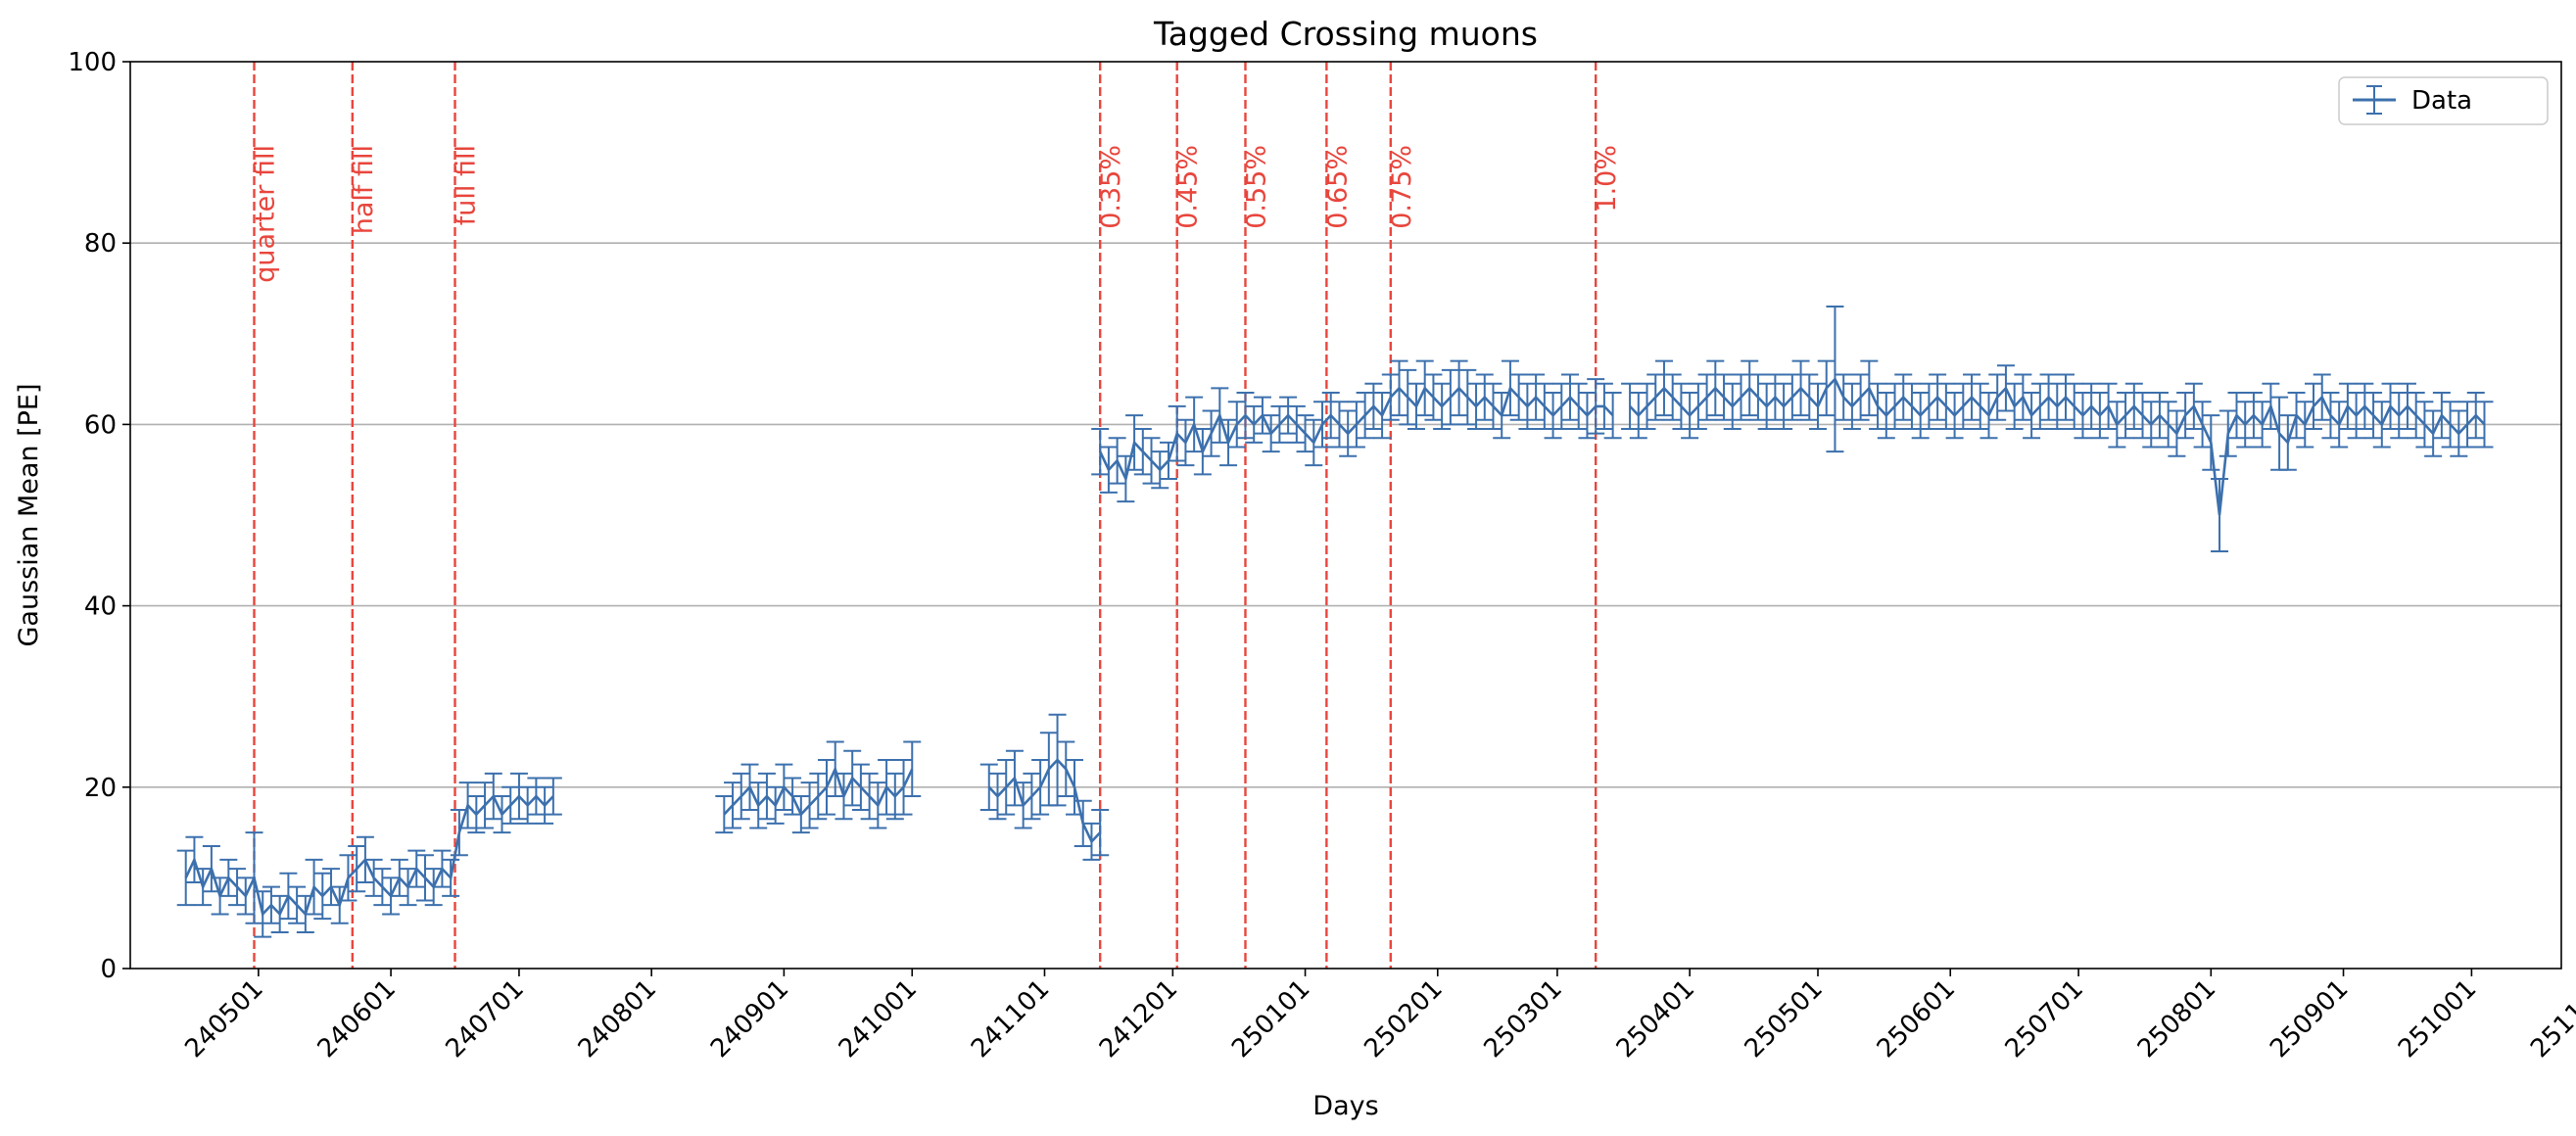  What do you see at coordinates (100, 607) in the screenshot?
I see `y-tick-label: 40` at bounding box center [100, 607].